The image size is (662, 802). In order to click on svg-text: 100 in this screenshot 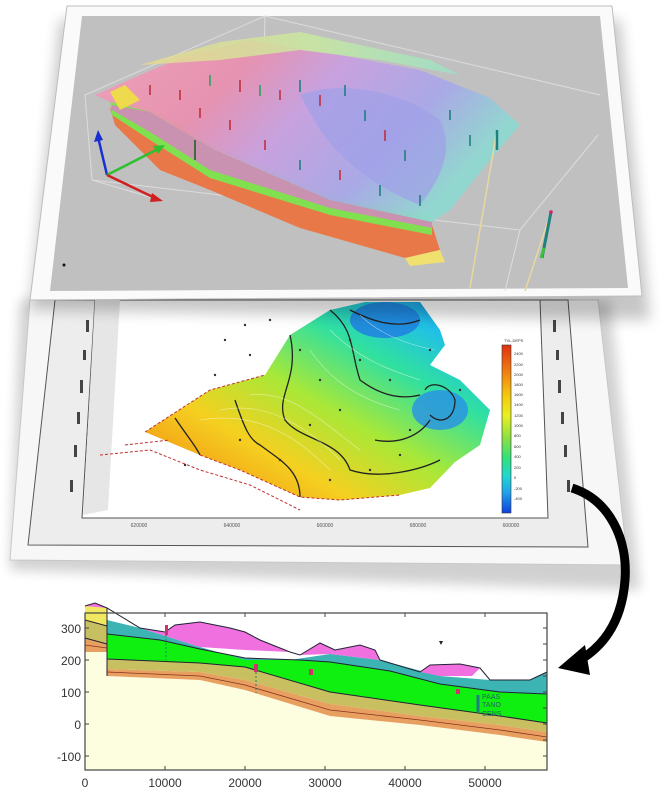, I will do `click(71, 693)`.